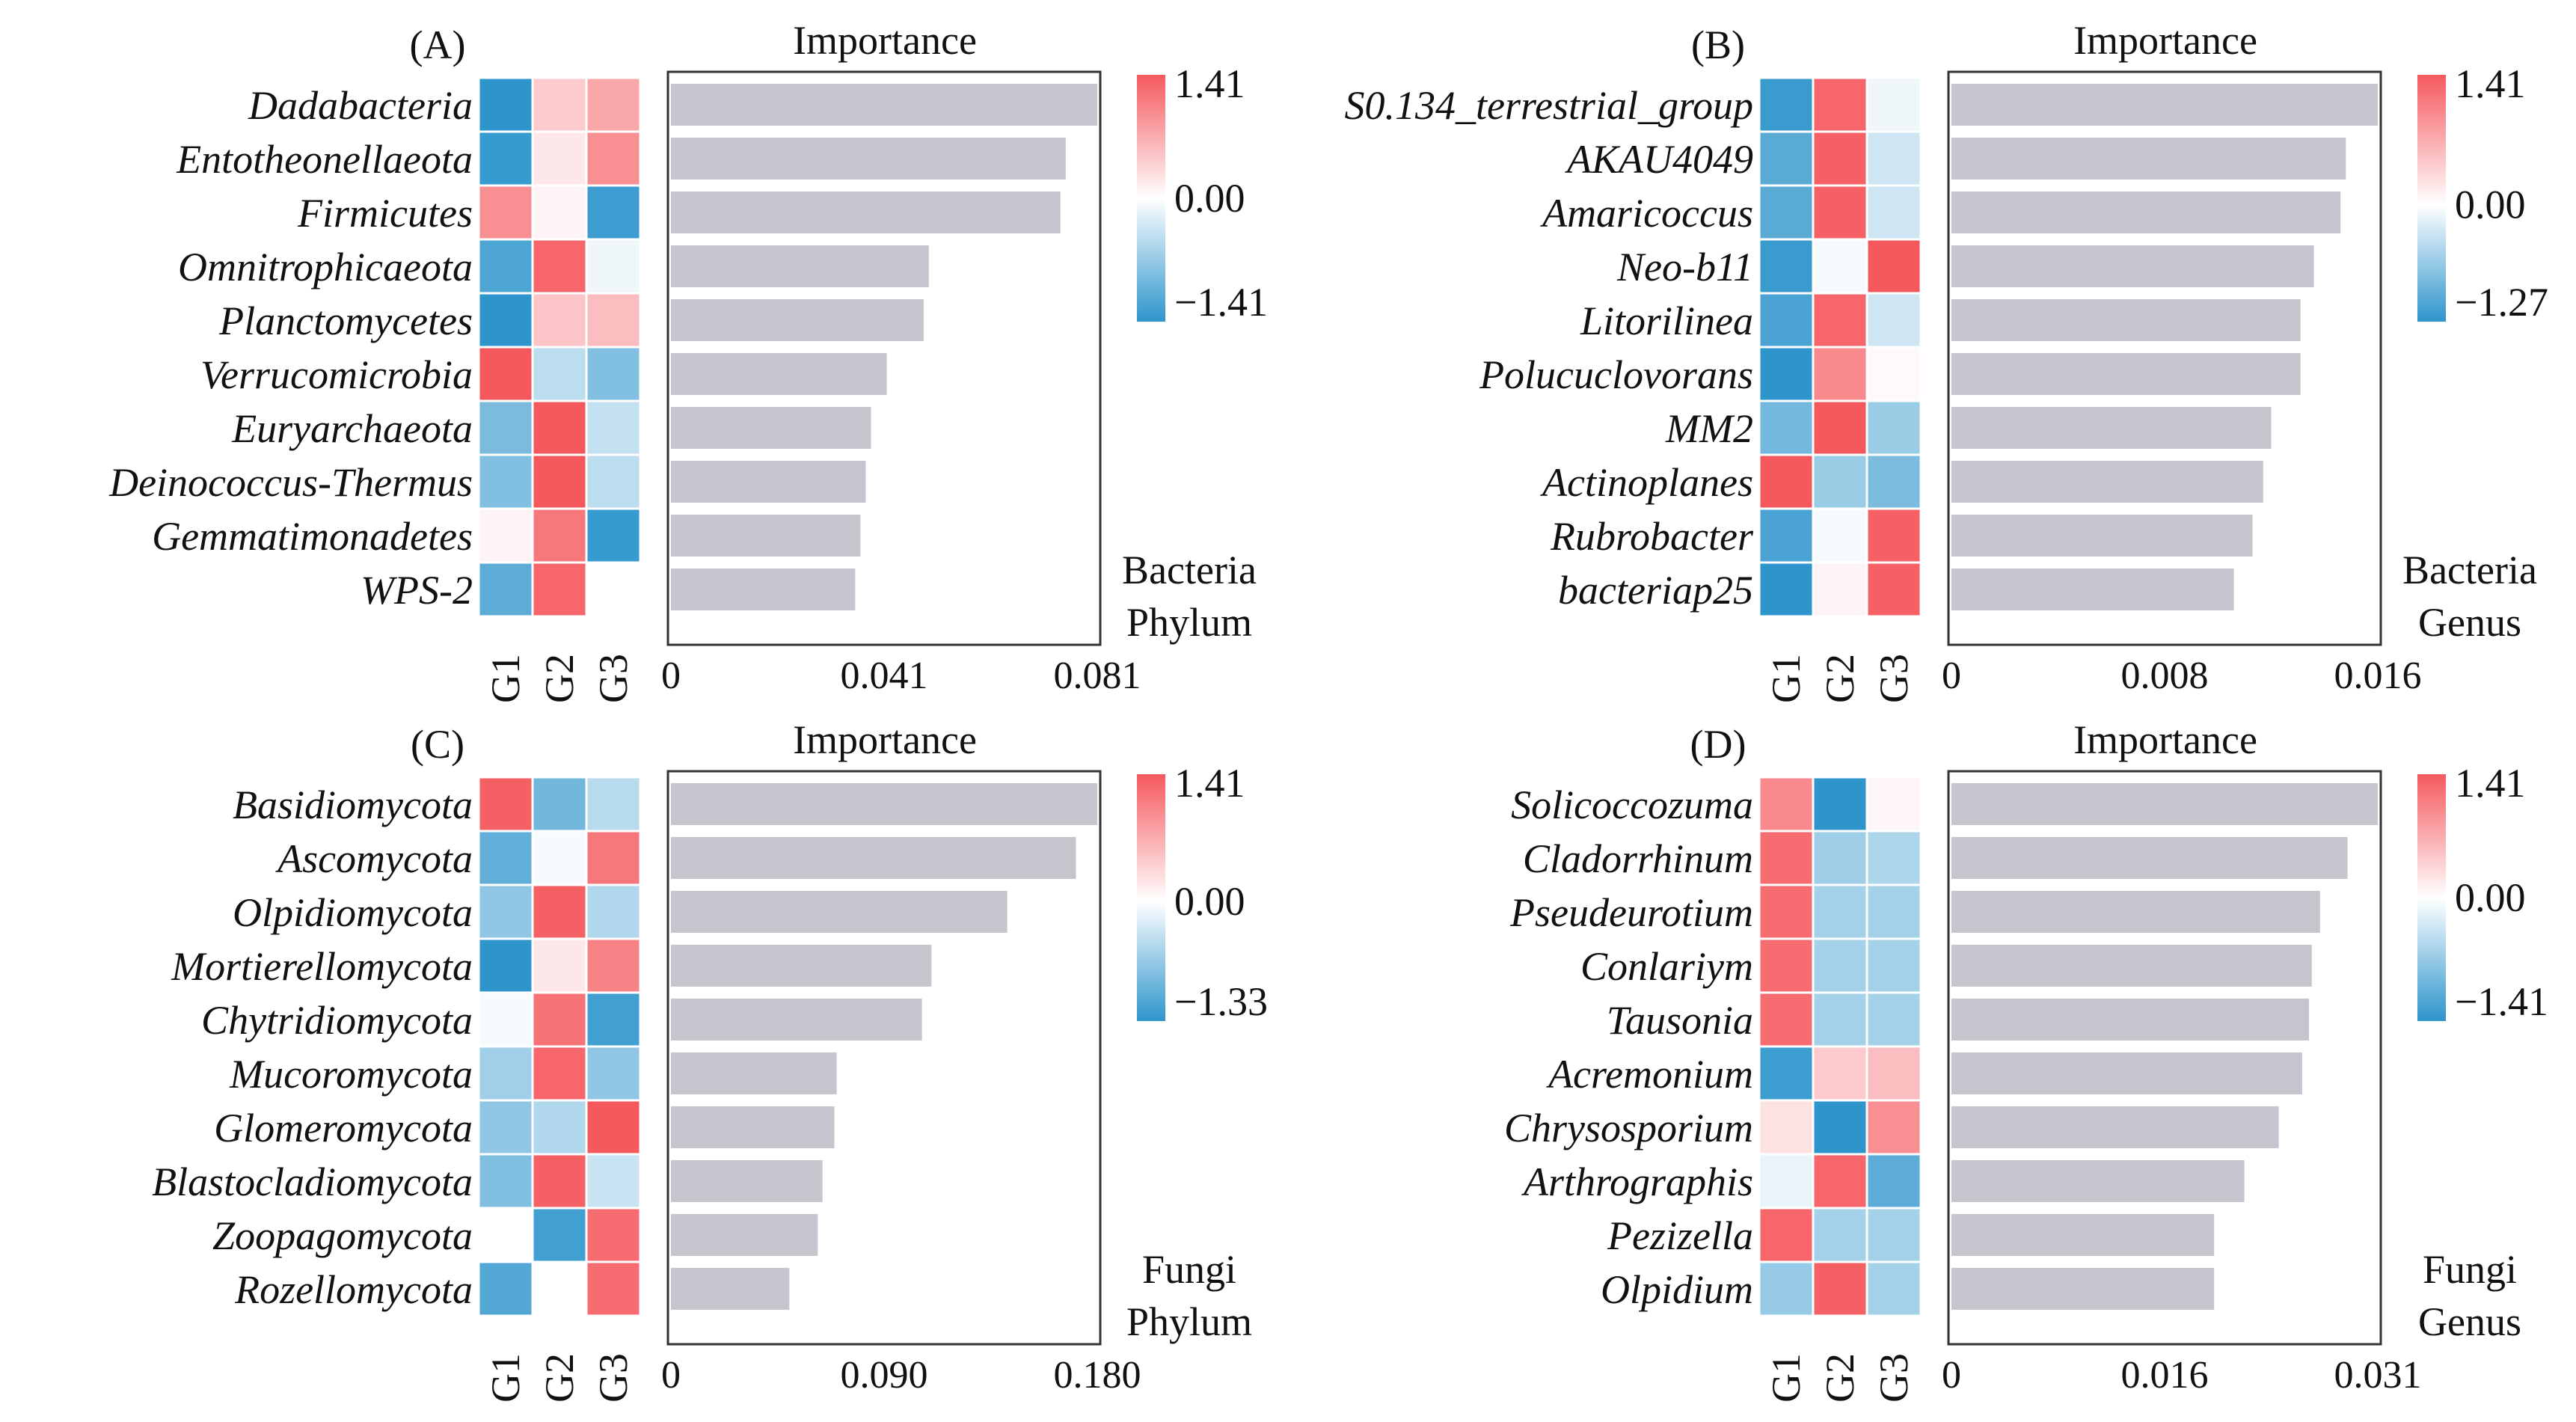  What do you see at coordinates (343, 1128) in the screenshot?
I see `taxon-label: Glomeromycota` at bounding box center [343, 1128].